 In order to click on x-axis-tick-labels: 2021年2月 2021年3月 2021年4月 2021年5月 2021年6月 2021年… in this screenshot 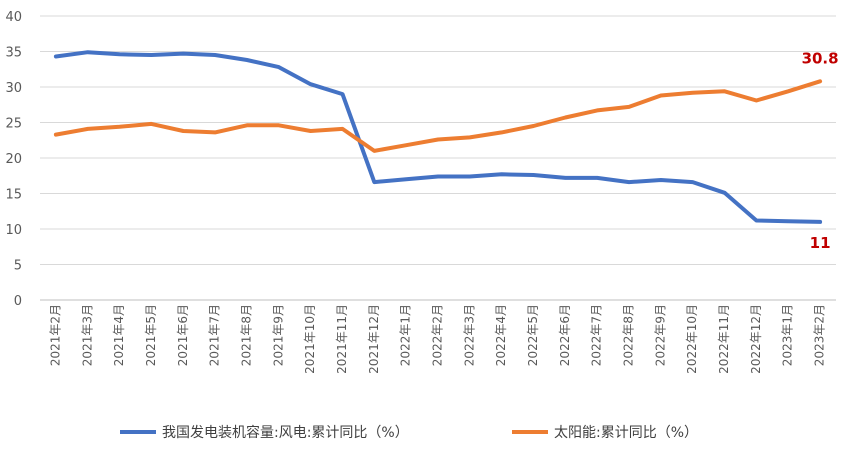, I will do `click(437, 339)`.